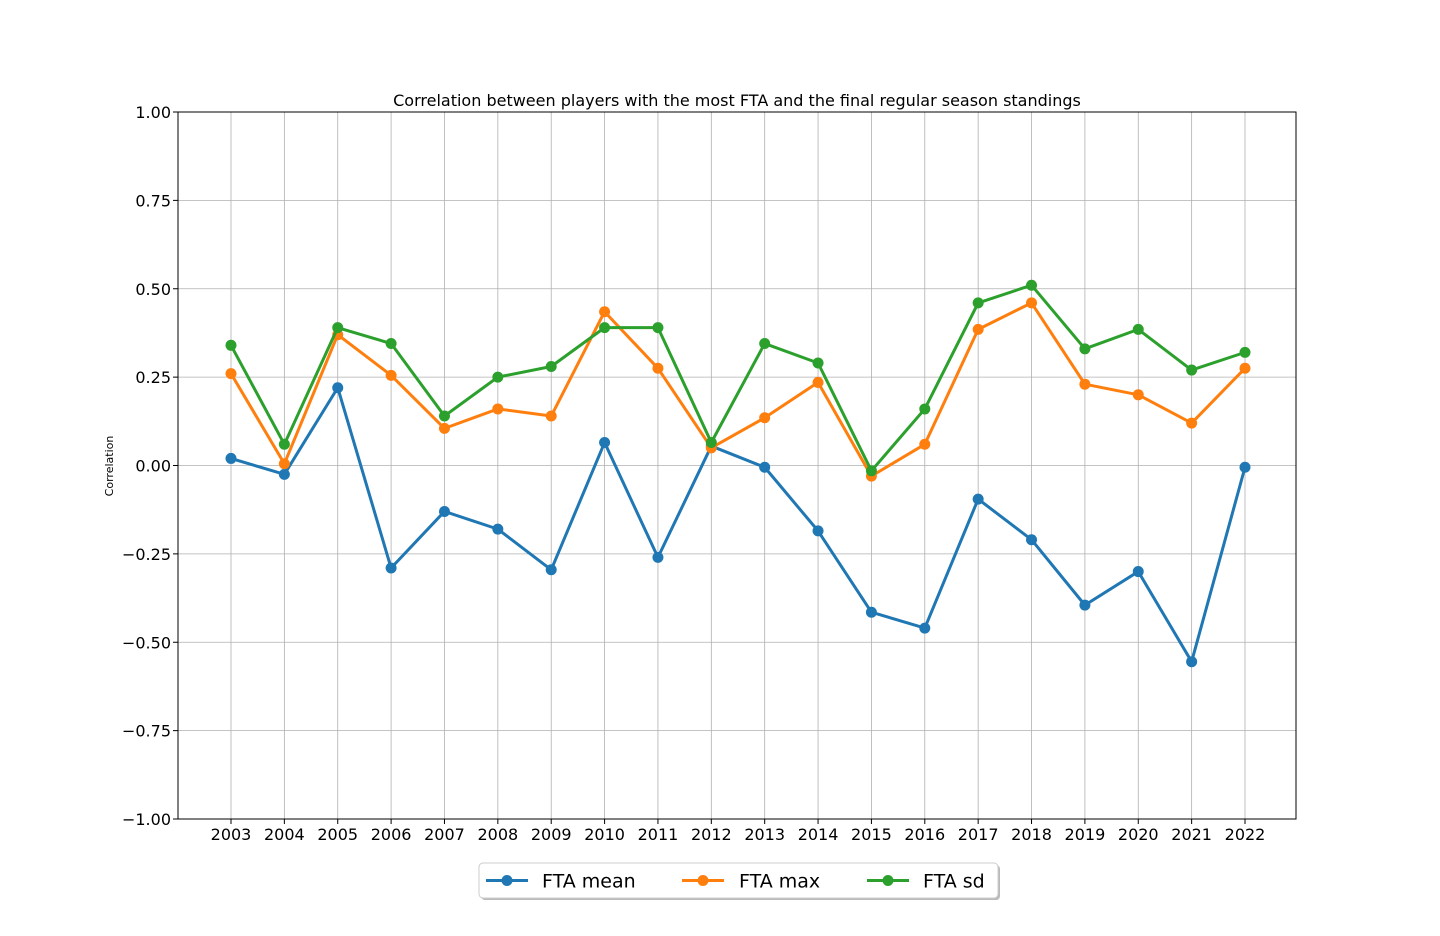  Describe the element at coordinates (284, 834) in the screenshot. I see `x-tick-label: 2004` at that location.